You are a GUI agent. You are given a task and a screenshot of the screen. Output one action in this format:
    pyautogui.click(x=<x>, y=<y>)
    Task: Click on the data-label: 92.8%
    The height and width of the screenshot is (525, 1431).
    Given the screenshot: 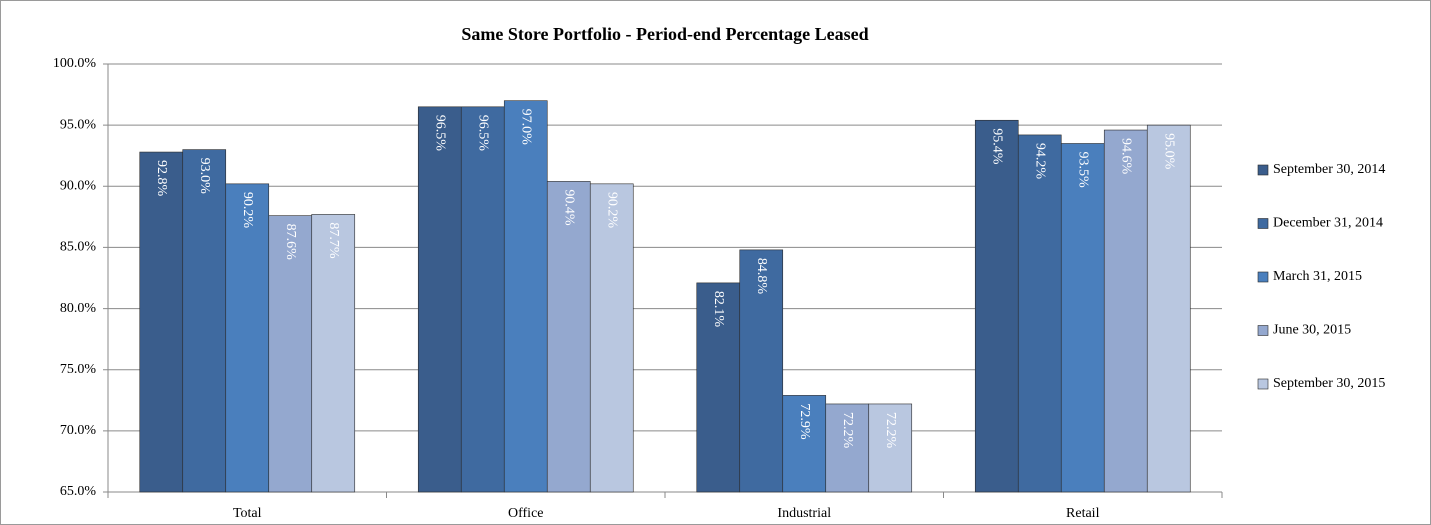 What is the action you would take?
    pyautogui.click(x=161, y=178)
    